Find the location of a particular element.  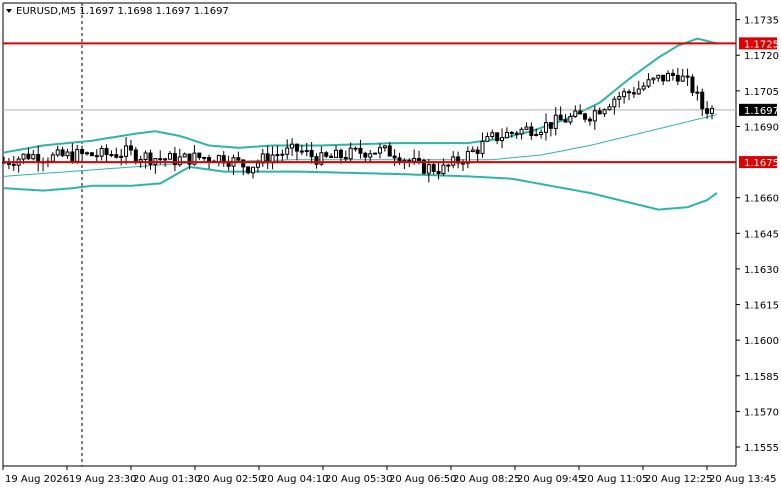

x-tick-label: 20 Aug 04:10 is located at coordinates (294, 479).